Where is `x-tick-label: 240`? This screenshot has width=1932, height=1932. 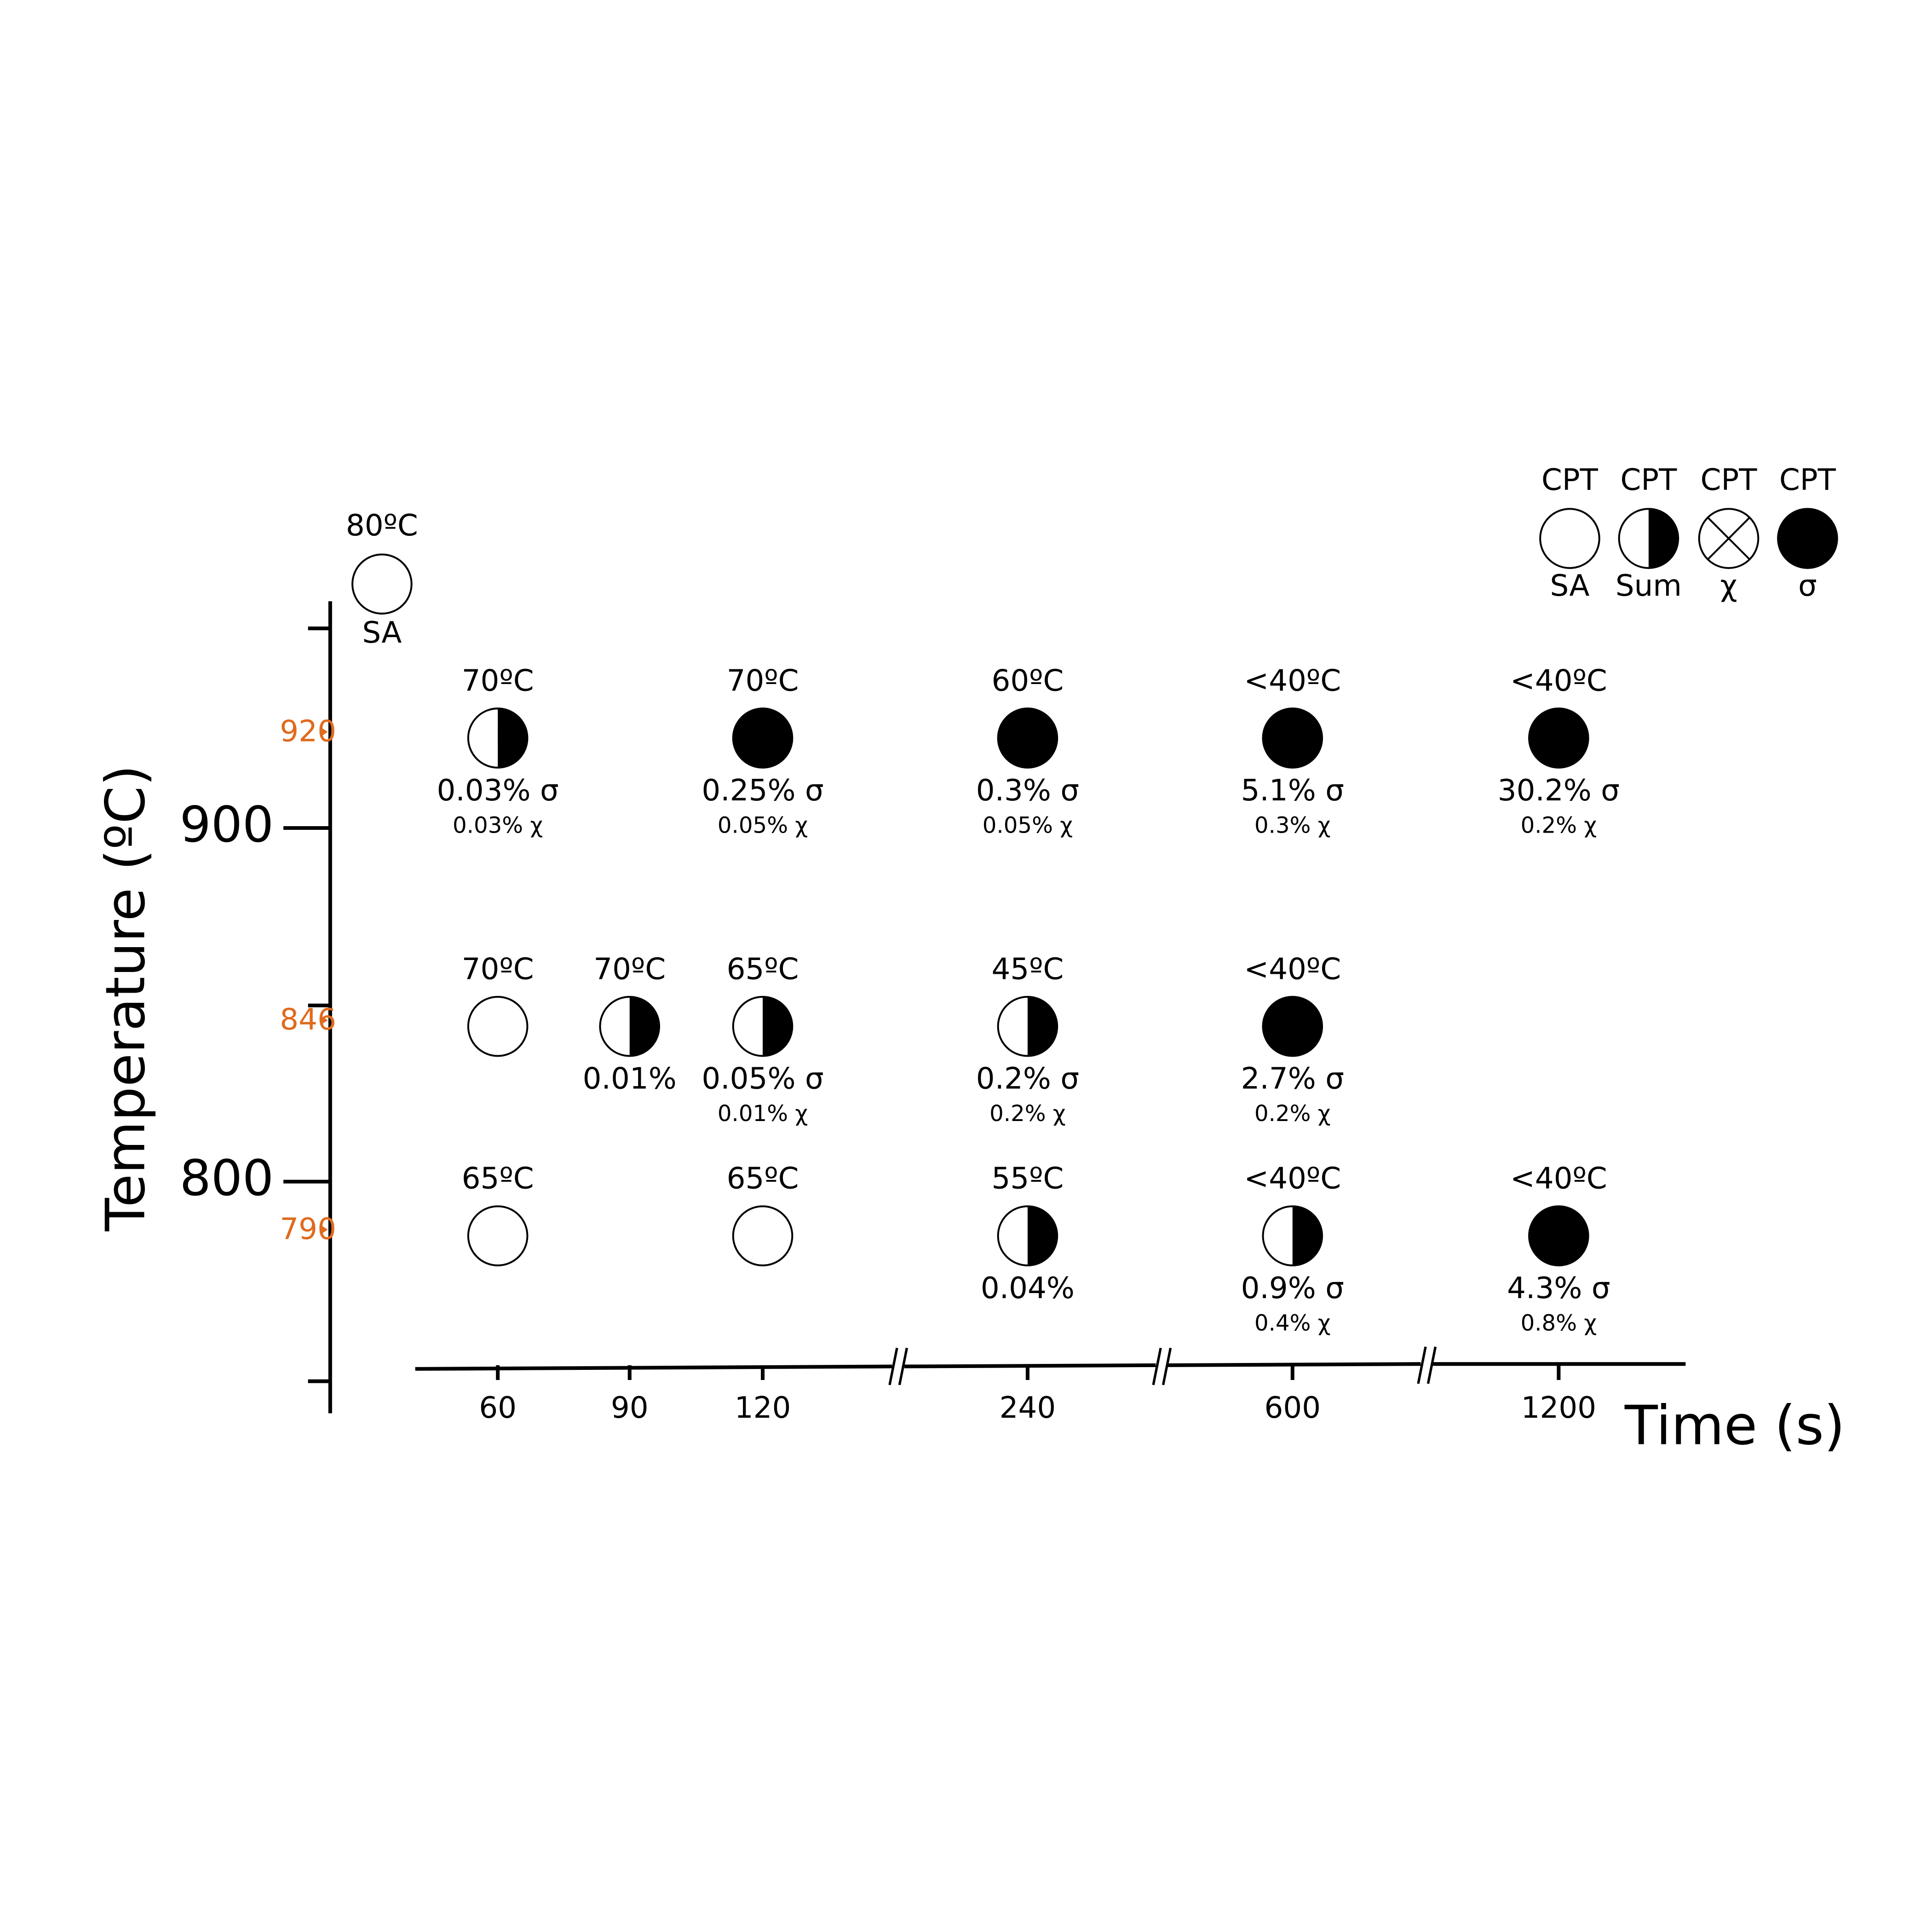
x-tick-label: 240 is located at coordinates (1028, 1408).